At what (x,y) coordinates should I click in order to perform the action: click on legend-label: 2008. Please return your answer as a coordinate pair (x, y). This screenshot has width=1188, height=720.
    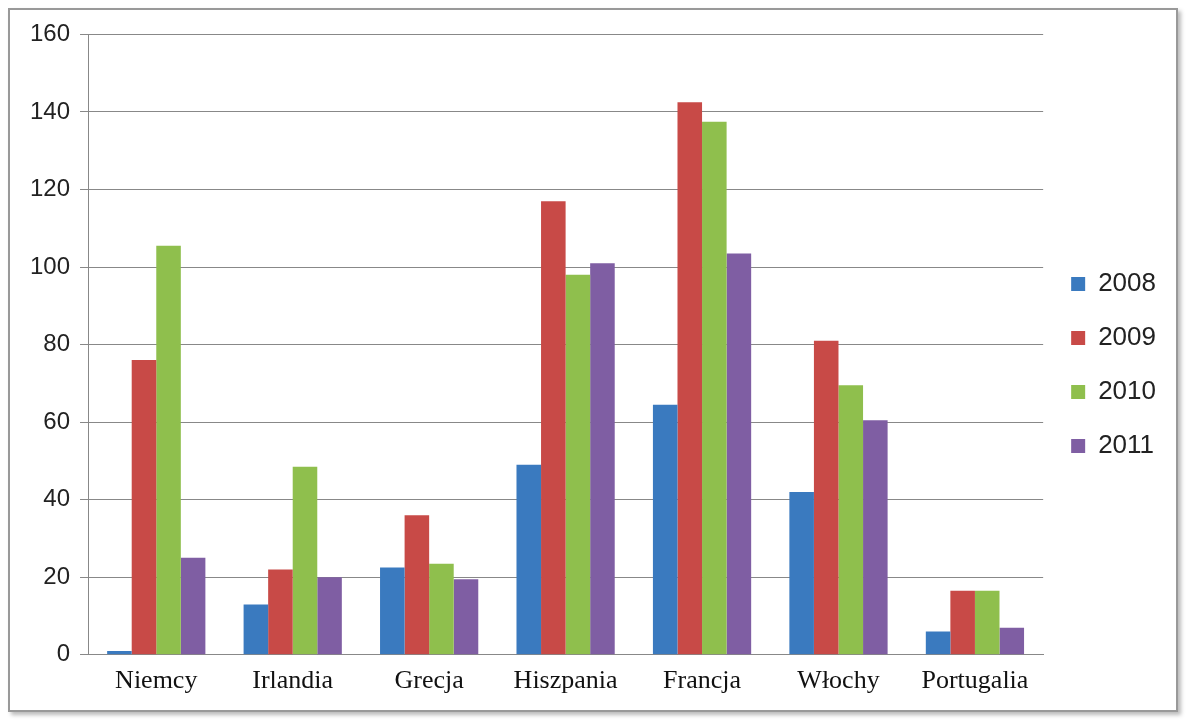
    Looking at the image, I should click on (1127, 282).